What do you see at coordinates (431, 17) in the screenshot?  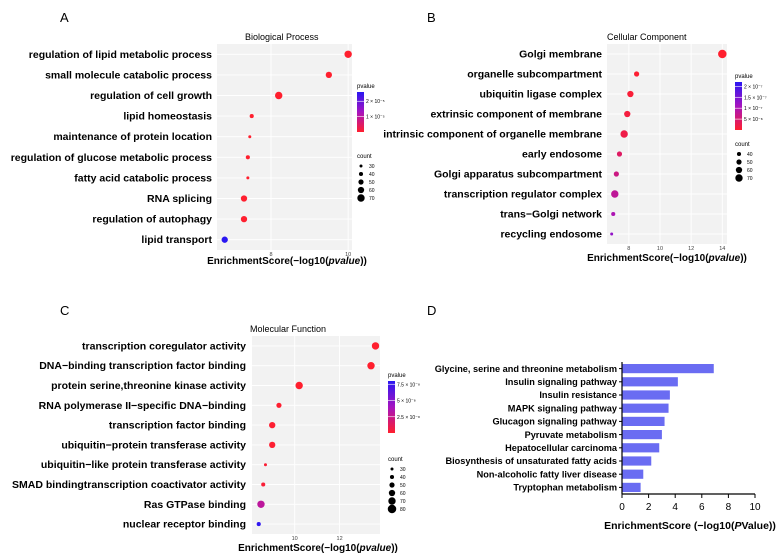 I see `panel-letter-b: B` at bounding box center [431, 17].